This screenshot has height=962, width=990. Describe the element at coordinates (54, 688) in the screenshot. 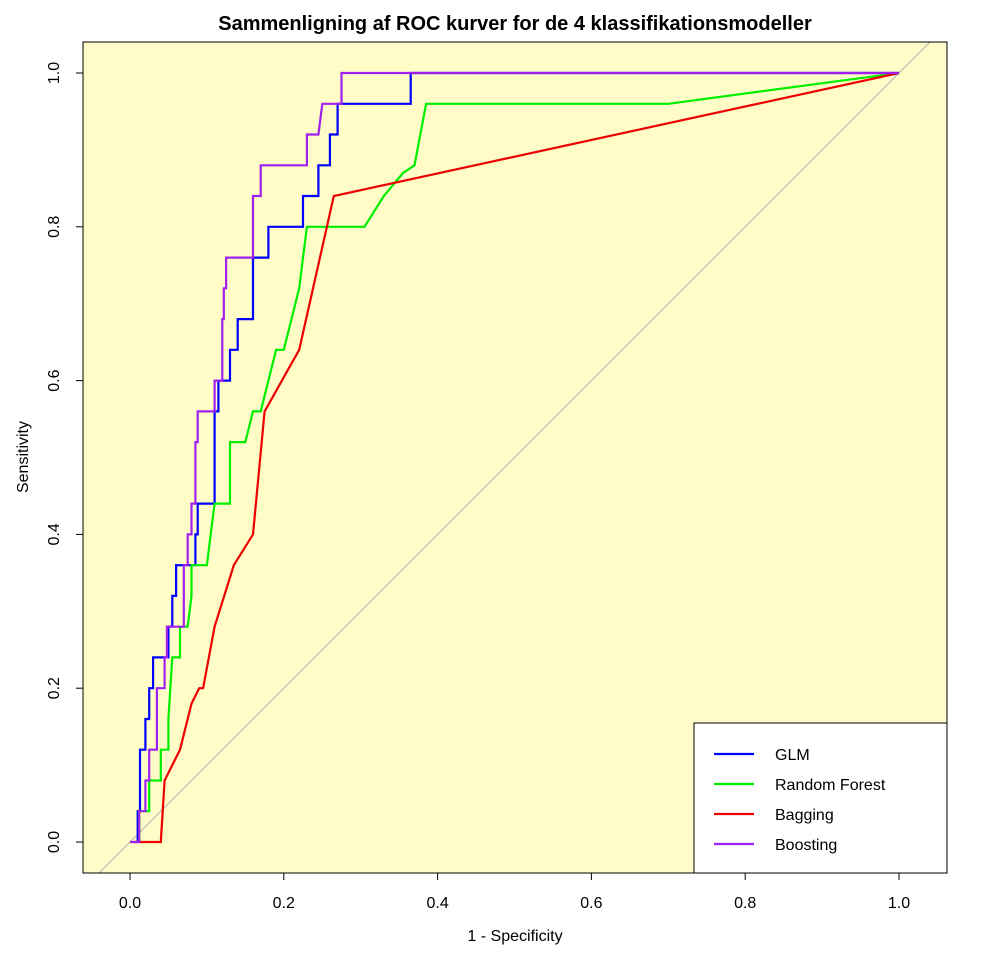

I see `y-tick-label: 0.2` at that location.